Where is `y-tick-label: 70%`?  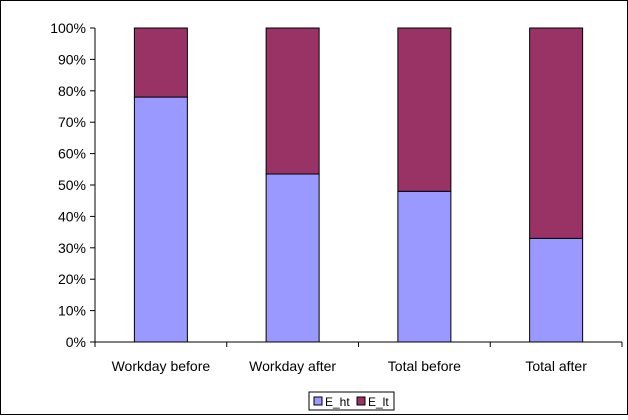
y-tick-label: 70% is located at coordinates (72, 122).